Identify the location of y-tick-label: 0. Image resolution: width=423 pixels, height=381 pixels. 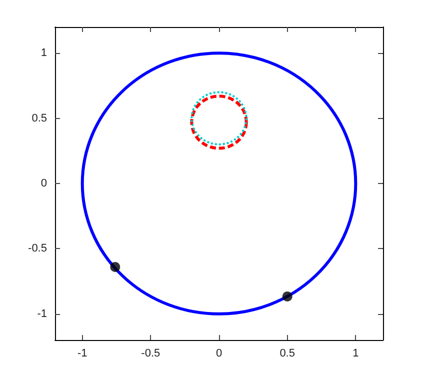
(43, 184).